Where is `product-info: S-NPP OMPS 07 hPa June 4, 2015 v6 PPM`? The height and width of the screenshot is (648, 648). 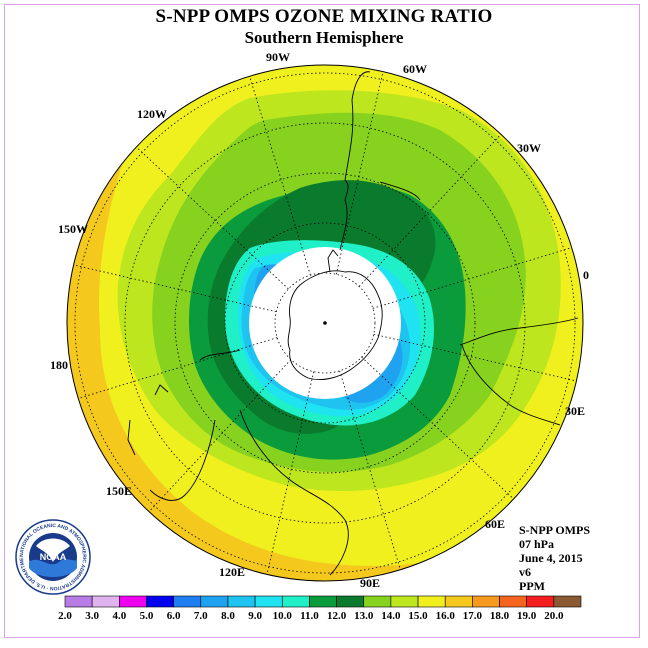 product-info: S-NPP OMPS 07 hPa June 4, 2015 v6 PPM is located at coordinates (554, 558).